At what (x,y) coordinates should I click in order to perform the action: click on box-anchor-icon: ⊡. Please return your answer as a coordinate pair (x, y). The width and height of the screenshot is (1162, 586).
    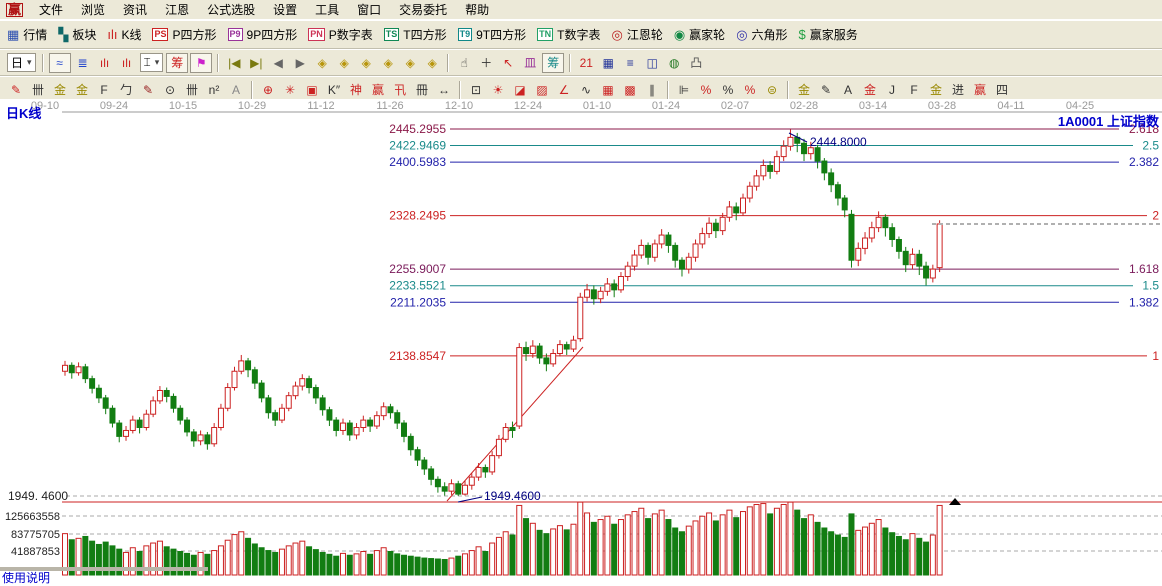
    Looking at the image, I should click on (476, 89).